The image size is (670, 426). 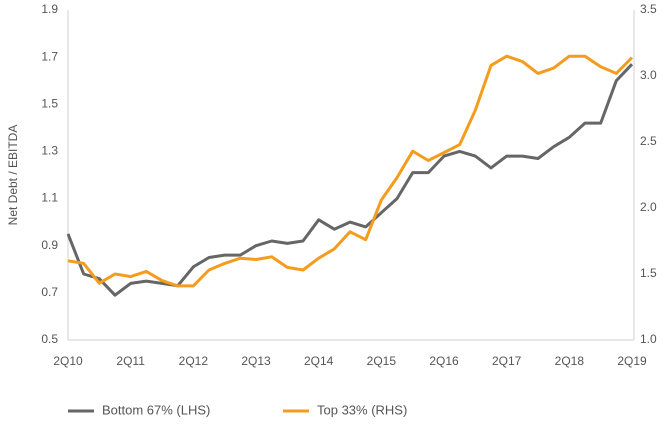 What do you see at coordinates (570, 361) in the screenshot?
I see `x-tick-label: 2Q18` at bounding box center [570, 361].